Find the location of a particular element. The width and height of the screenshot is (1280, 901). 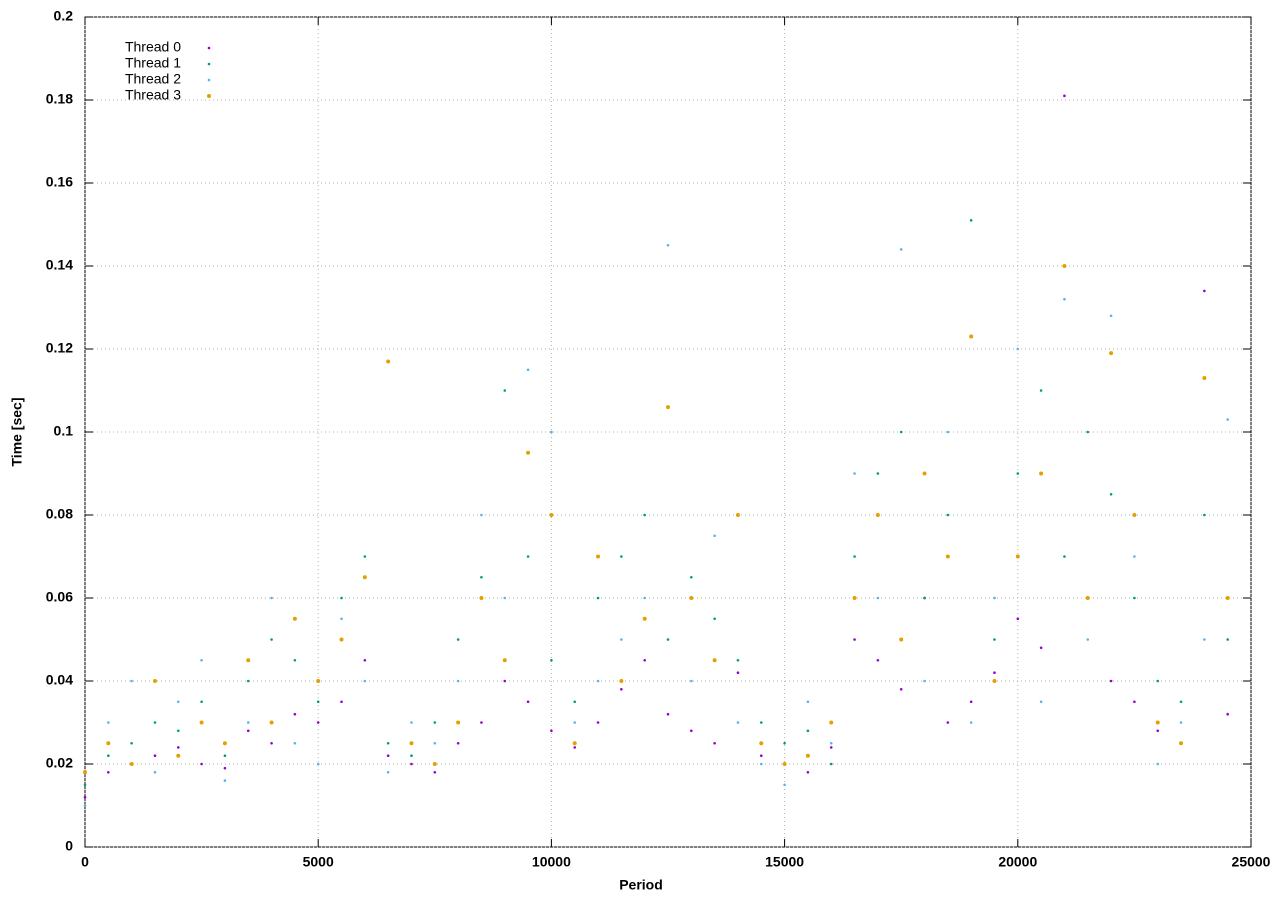

y-tick-label: 0.02 is located at coordinates (59, 763).